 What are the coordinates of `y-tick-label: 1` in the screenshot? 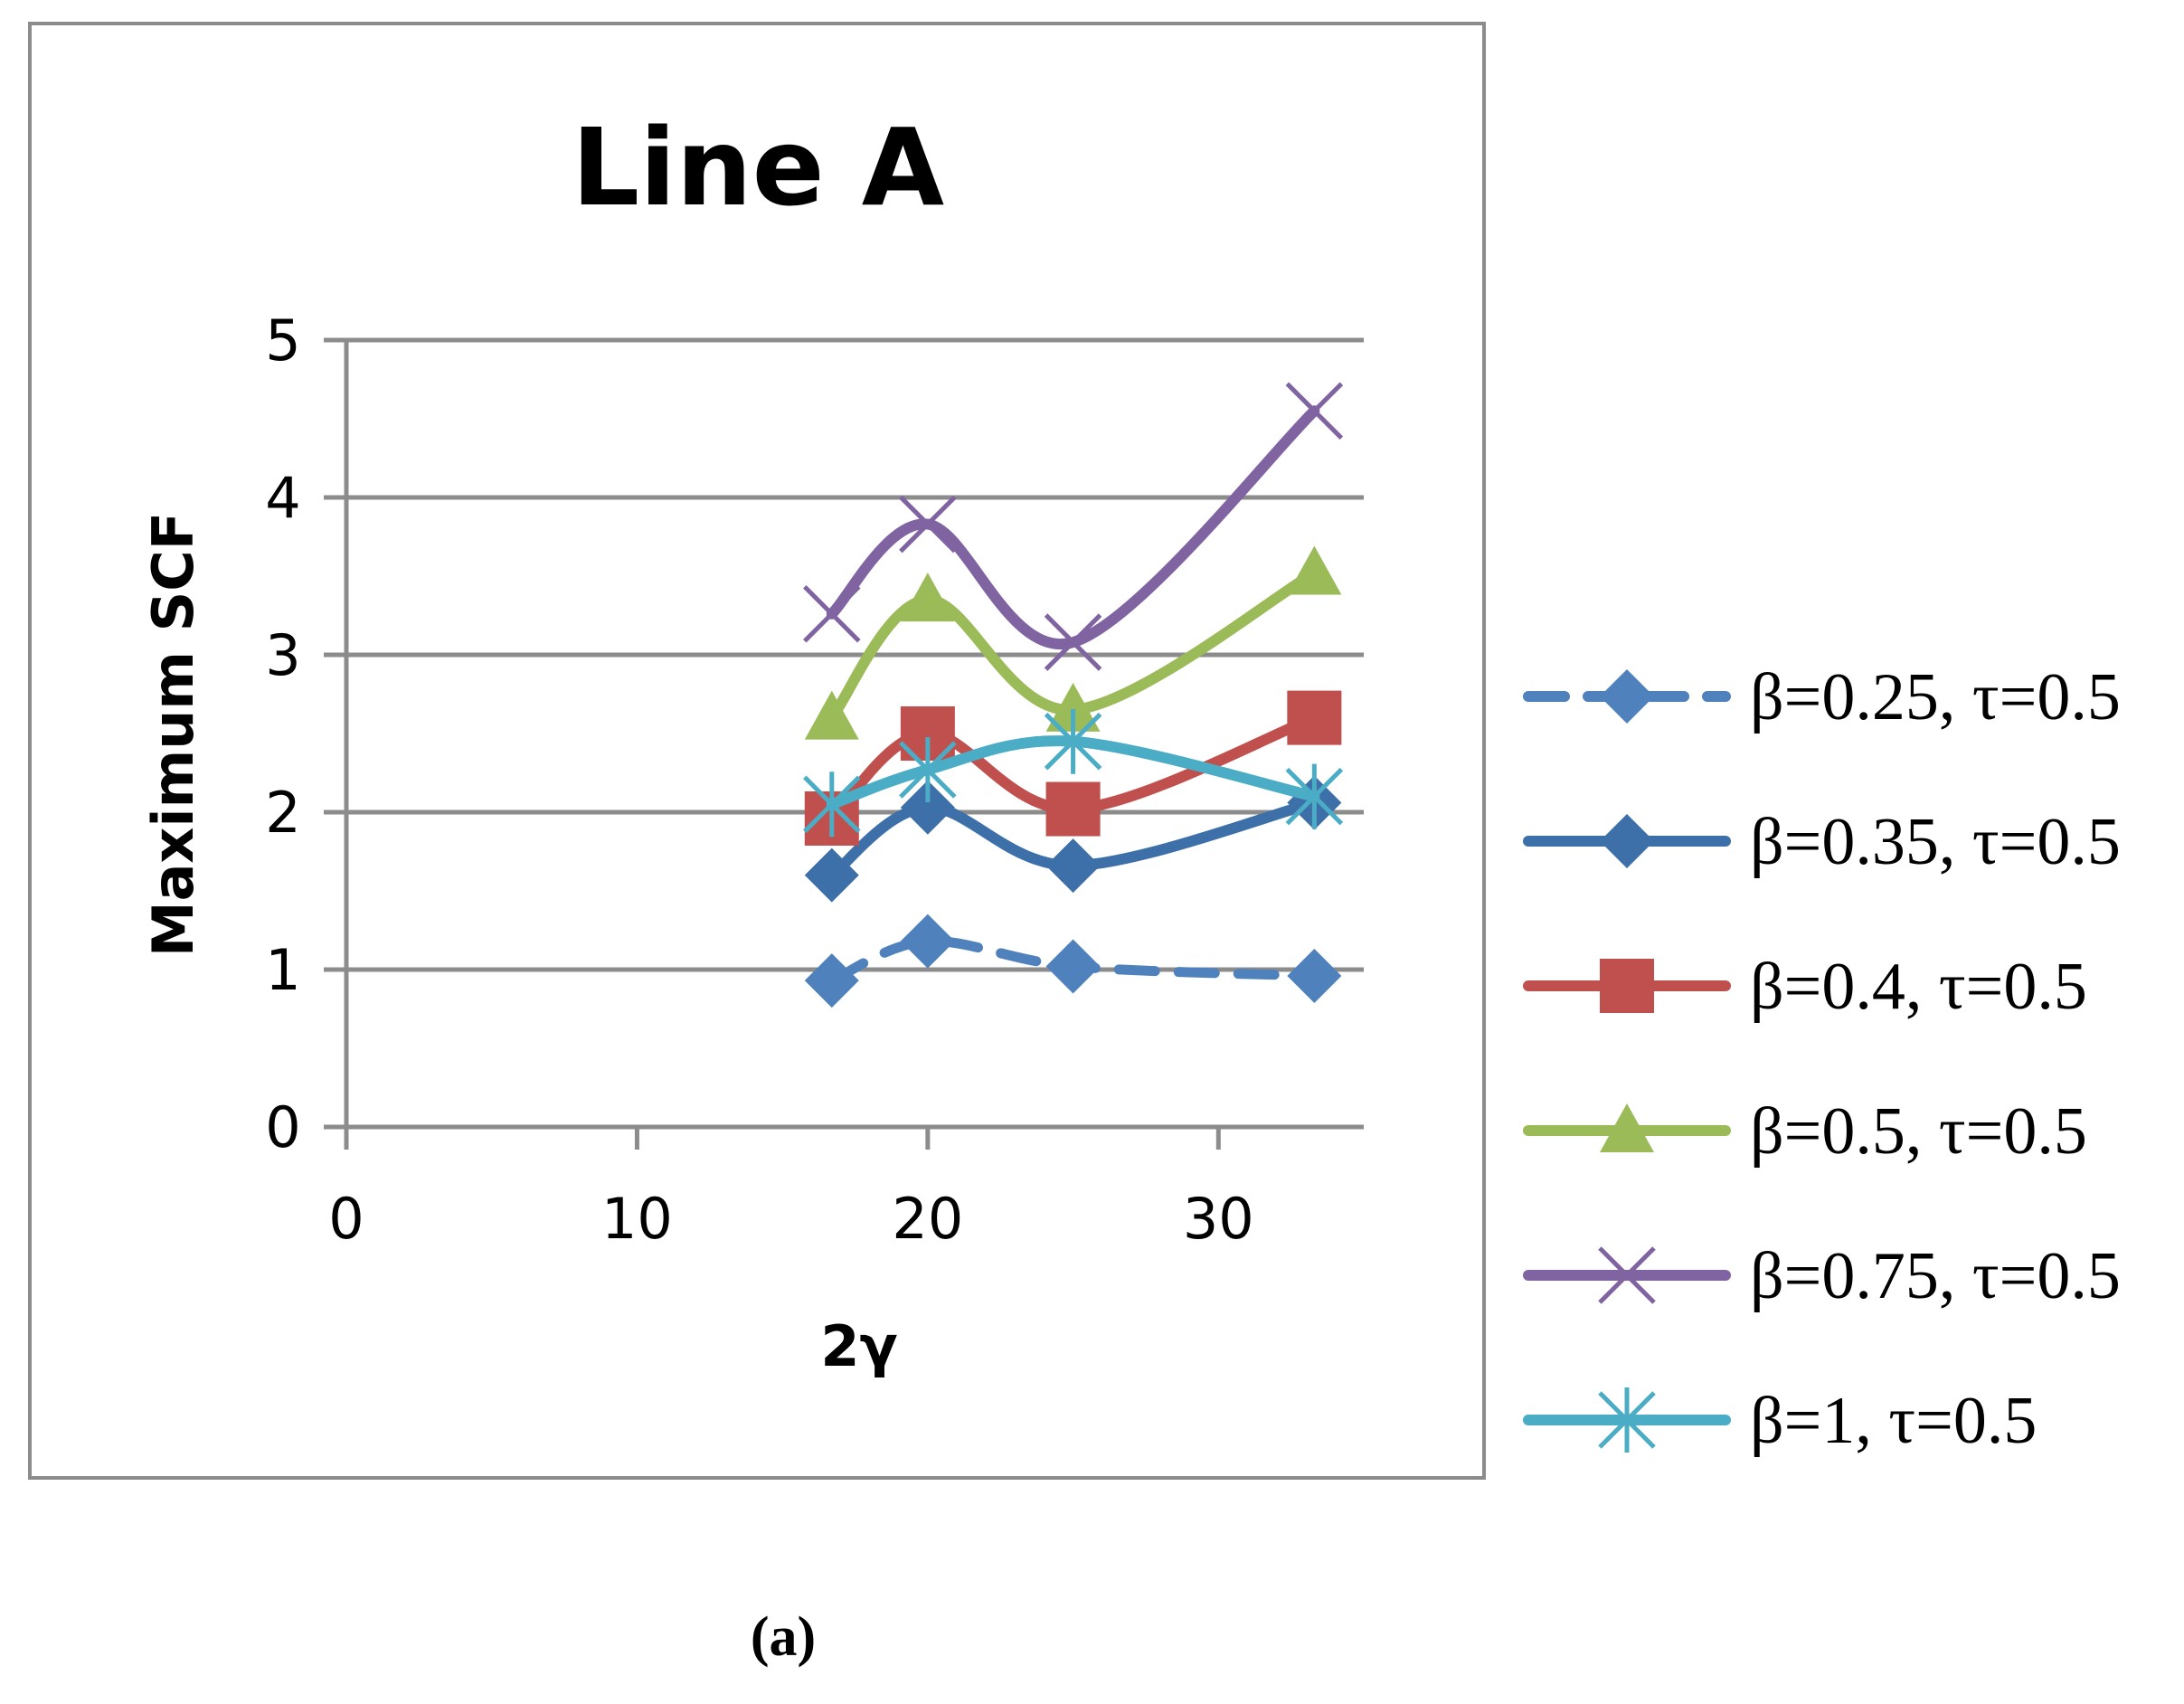 It's located at (283, 970).